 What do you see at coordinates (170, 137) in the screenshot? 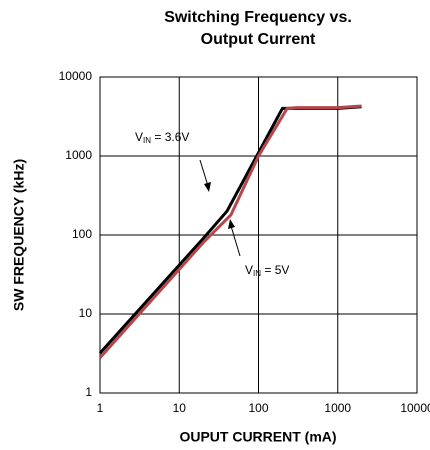
I see `annotation-text: = 3.6V` at bounding box center [170, 137].